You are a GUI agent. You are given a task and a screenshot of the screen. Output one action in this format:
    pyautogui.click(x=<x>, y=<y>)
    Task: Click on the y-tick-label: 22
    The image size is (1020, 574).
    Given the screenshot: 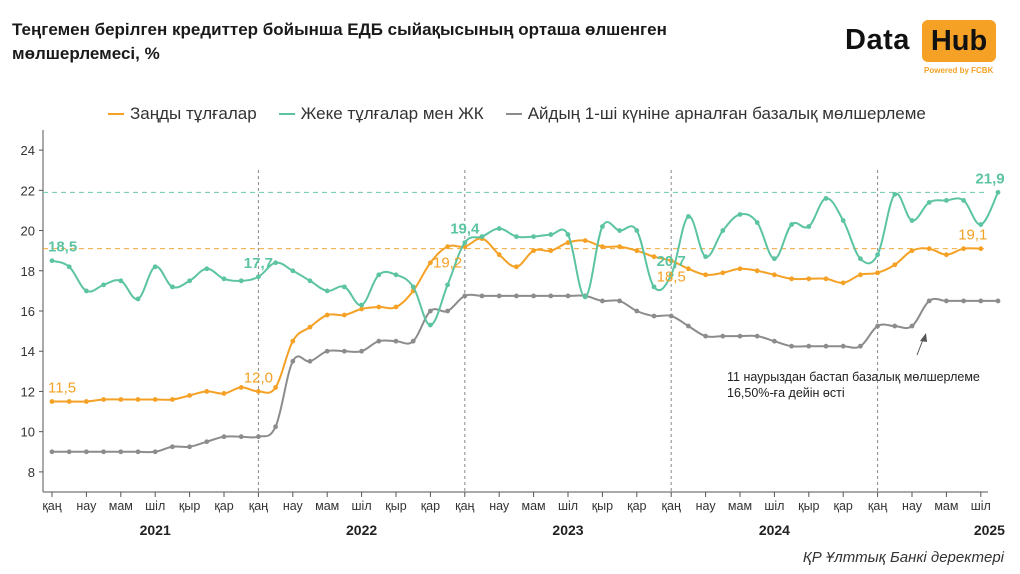 What is the action you would take?
    pyautogui.click(x=28, y=190)
    